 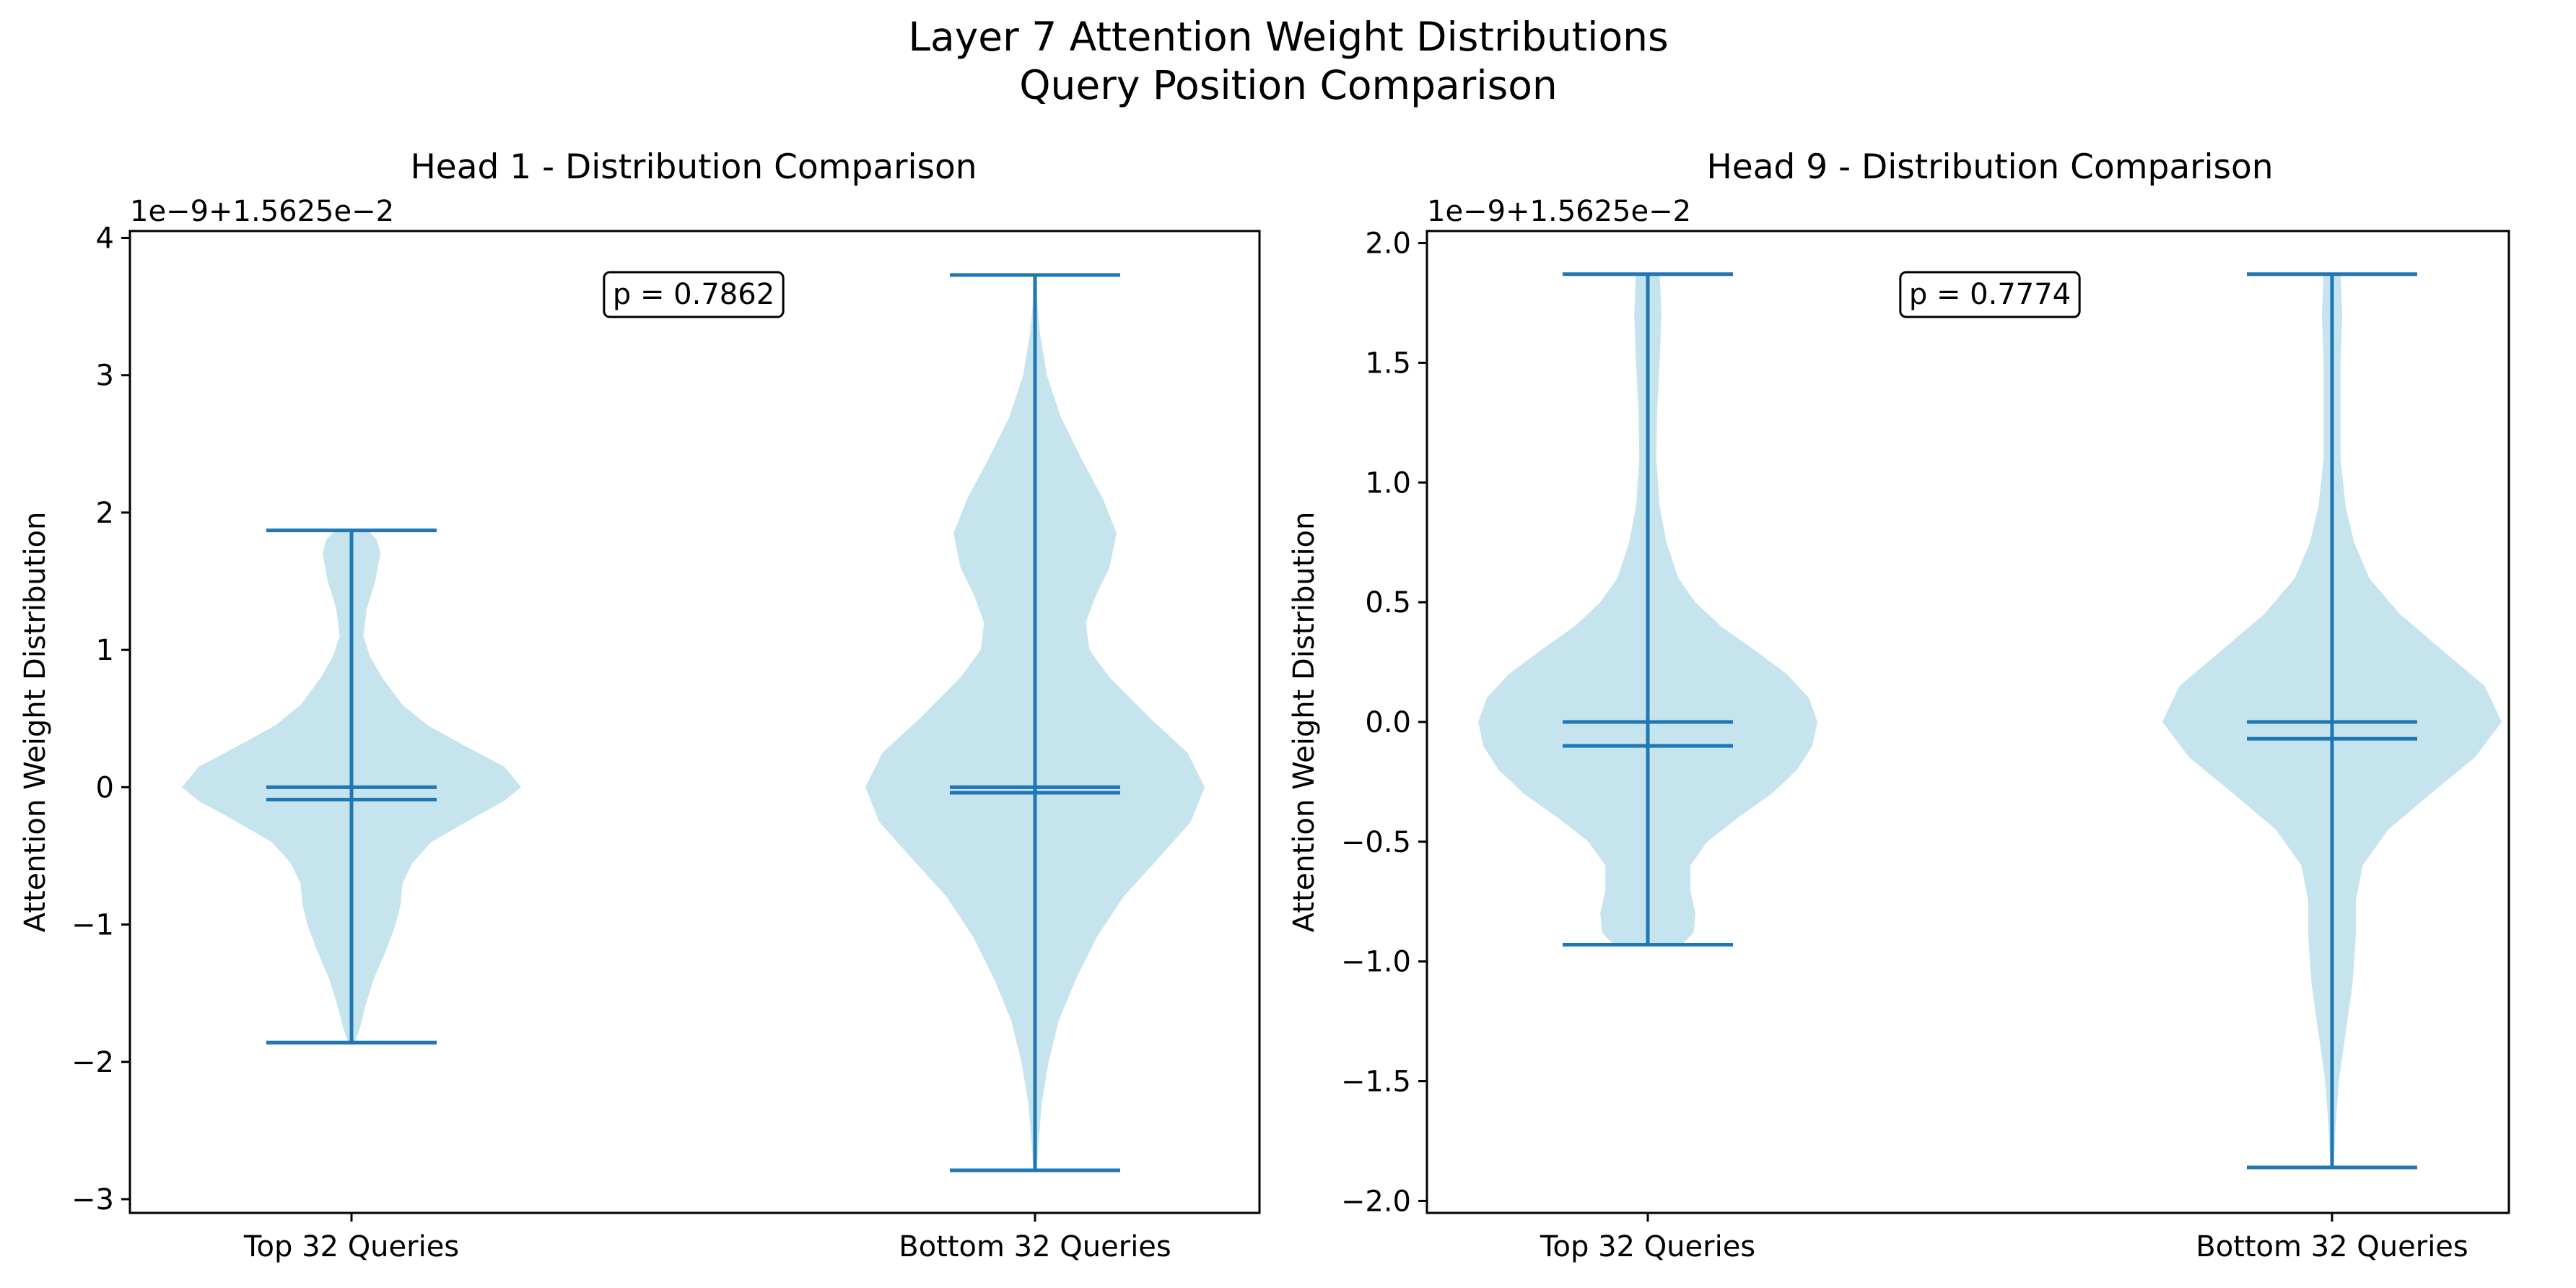 I want to click on head-9-xtick-label: Bottom 32 Queries, so click(x=2332, y=1246).